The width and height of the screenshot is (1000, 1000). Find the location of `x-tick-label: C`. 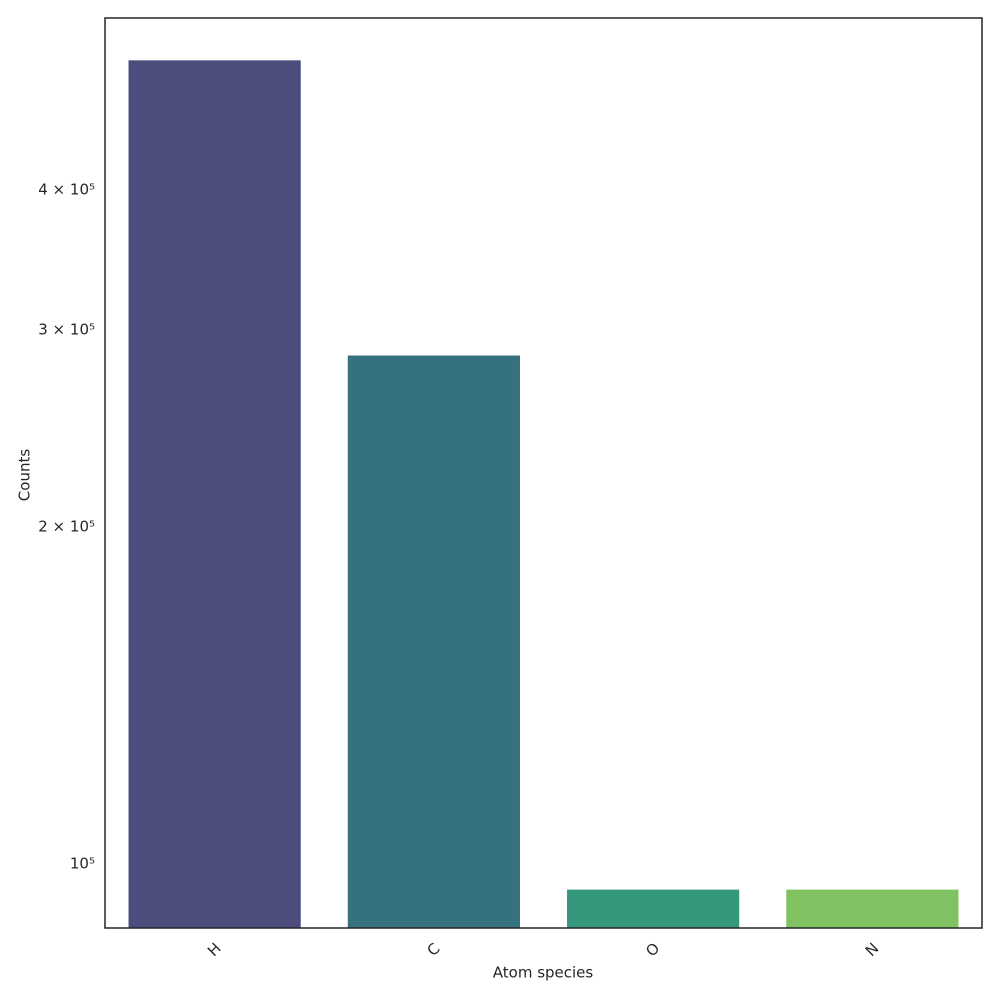

x-tick-label: C is located at coordinates (433, 950).